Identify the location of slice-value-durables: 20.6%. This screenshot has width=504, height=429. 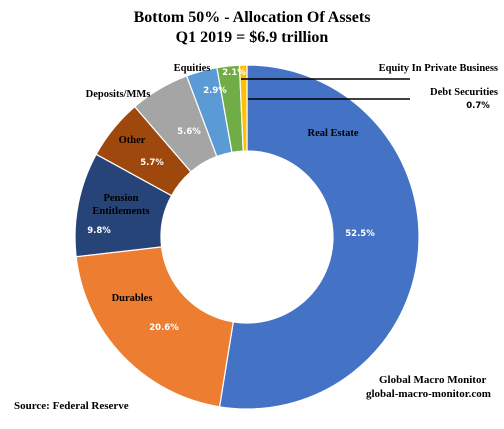
(164, 328).